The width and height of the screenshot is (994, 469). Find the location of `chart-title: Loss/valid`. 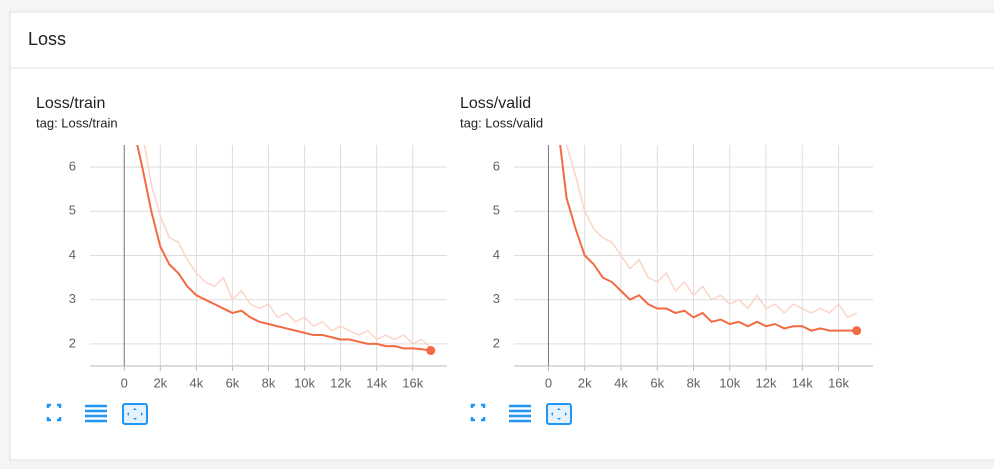

chart-title: Loss/valid is located at coordinates (495, 103).